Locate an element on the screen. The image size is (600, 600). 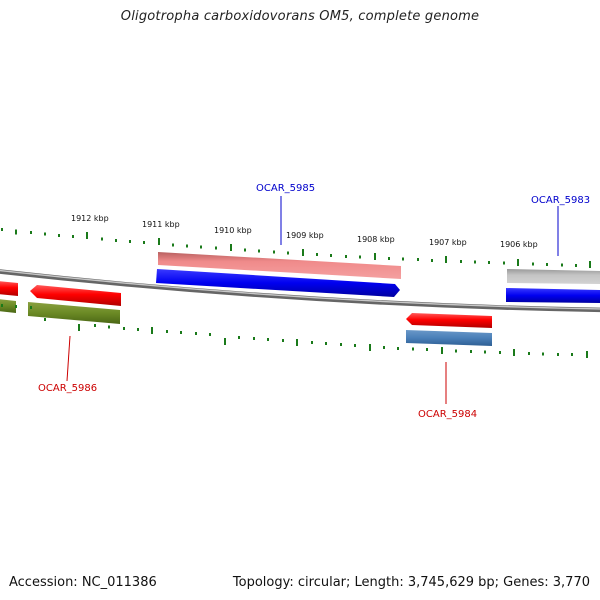
gene-label-ocar-5983: OCAR_5983 is located at coordinates (560, 200).